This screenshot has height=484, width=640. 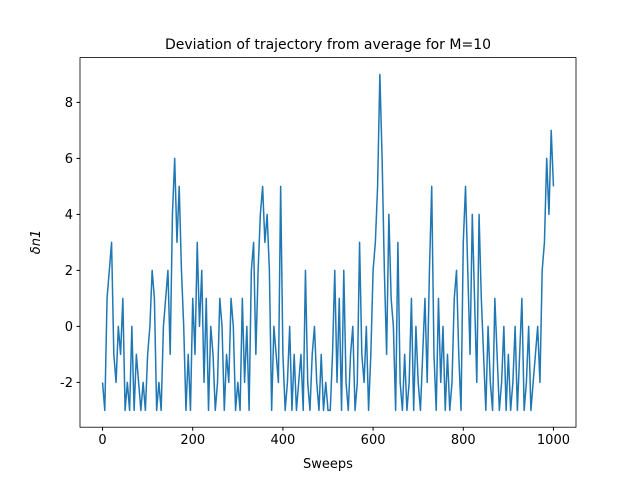 What do you see at coordinates (66, 383) in the screenshot?
I see `y-tick-label: -2` at bounding box center [66, 383].